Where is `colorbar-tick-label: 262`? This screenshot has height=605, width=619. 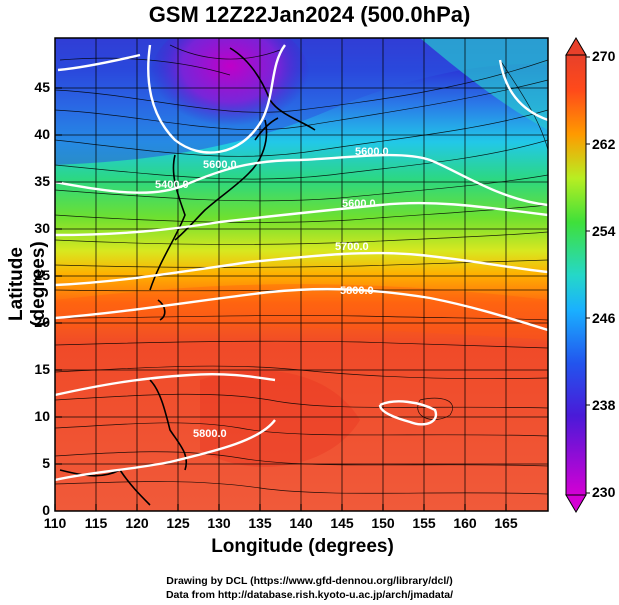
colorbar-tick-label: 262 is located at coordinates (604, 144).